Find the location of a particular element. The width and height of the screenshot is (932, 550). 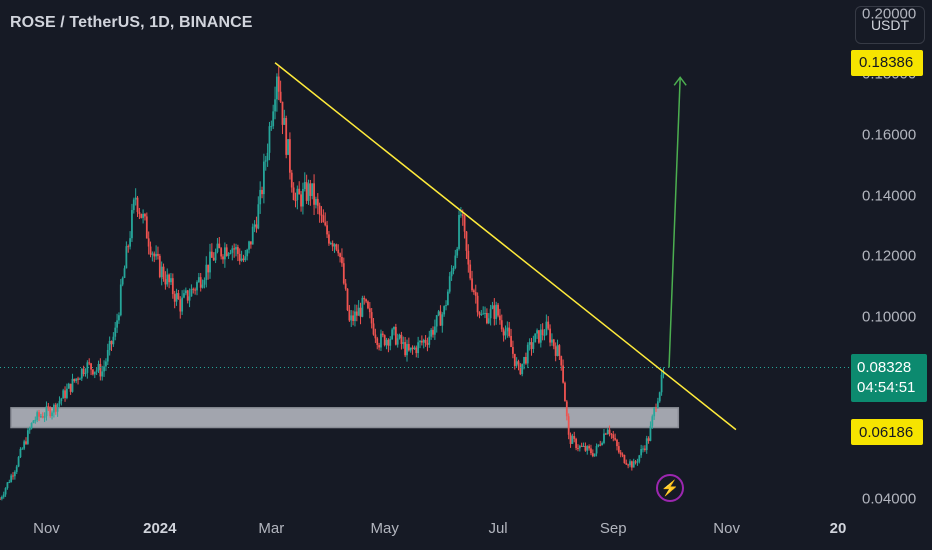

currency-button: USDT is located at coordinates (890, 25).